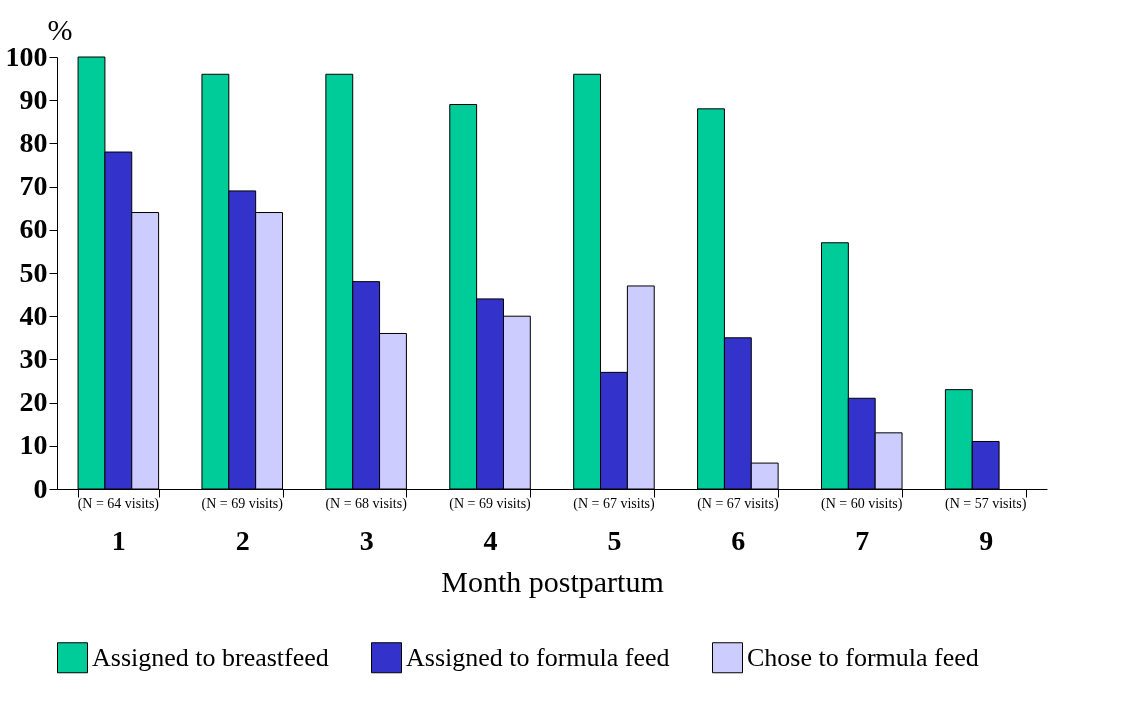 Image resolution: width=1129 pixels, height=713 pixels. What do you see at coordinates (40, 488) in the screenshot?
I see `y-tick-label: 0` at bounding box center [40, 488].